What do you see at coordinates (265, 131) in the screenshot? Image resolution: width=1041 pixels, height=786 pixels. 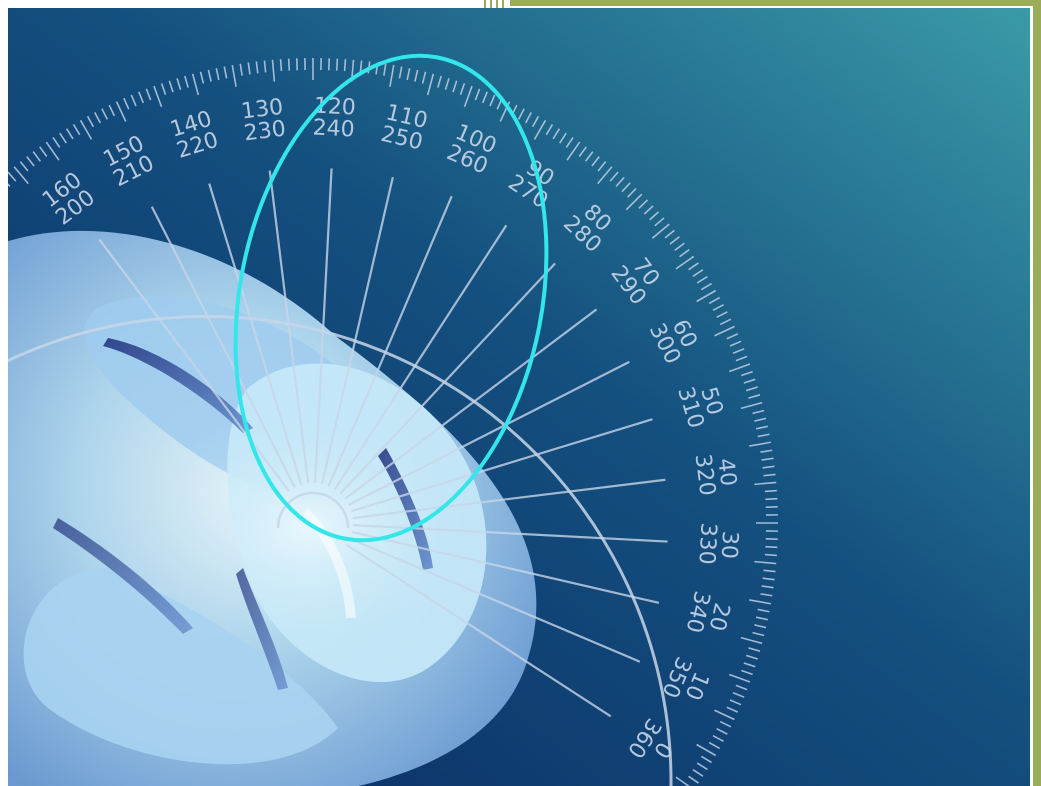 I see `protractor-label-inner: 230` at bounding box center [265, 131].